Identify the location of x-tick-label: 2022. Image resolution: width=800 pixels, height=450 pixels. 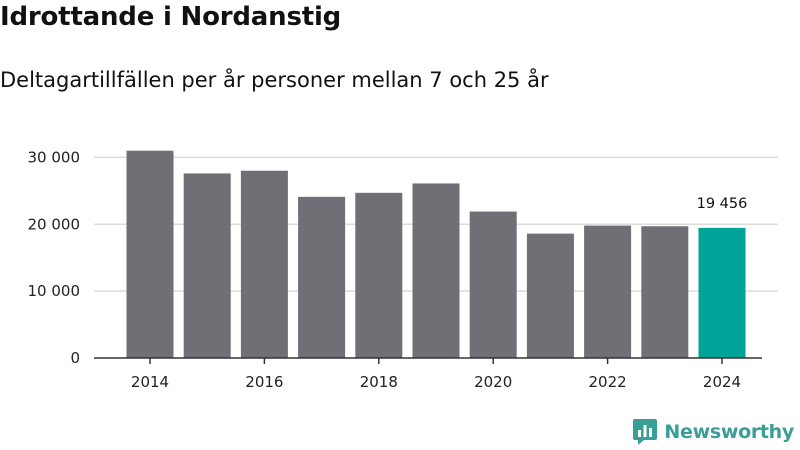
(608, 382).